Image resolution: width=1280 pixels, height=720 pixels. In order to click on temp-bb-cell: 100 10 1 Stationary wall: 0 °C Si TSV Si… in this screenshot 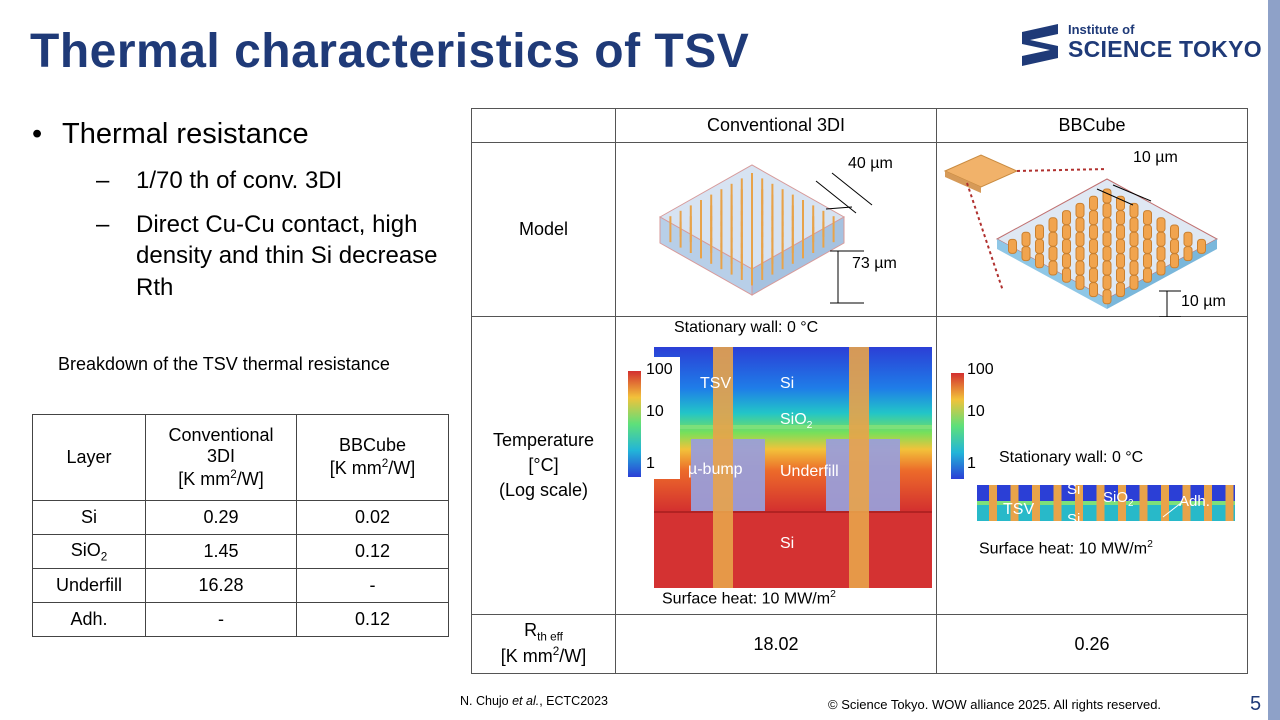, I will do `click(1092, 465)`.